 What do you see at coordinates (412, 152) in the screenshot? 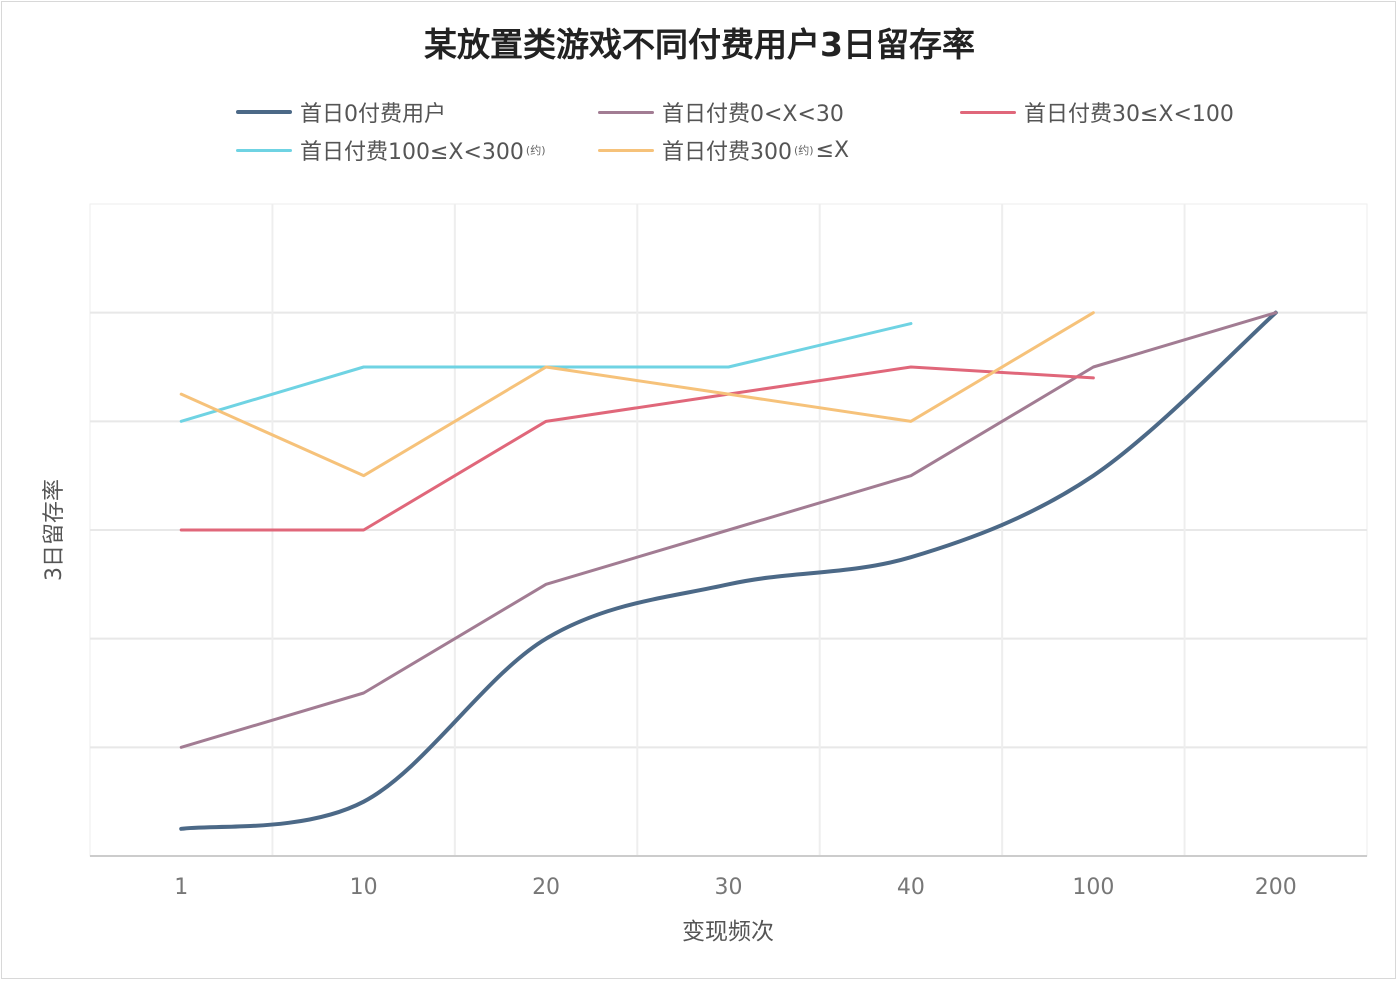
I see `legend-label: 首日付费100≤X<300` at bounding box center [412, 152].